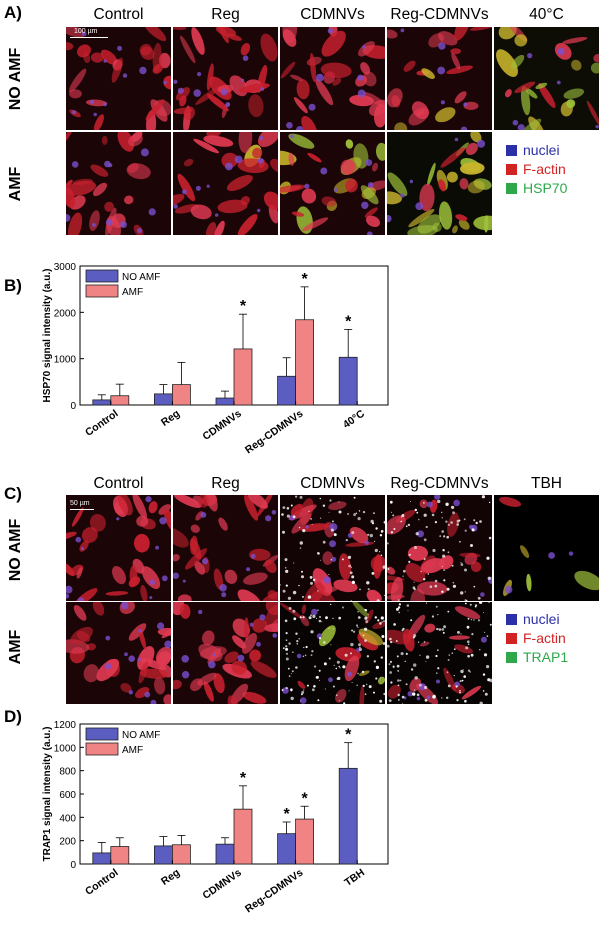 Image resolution: width=600 pixels, height=931 pixels. I want to click on y-tick-label: 3000, so click(65, 267).